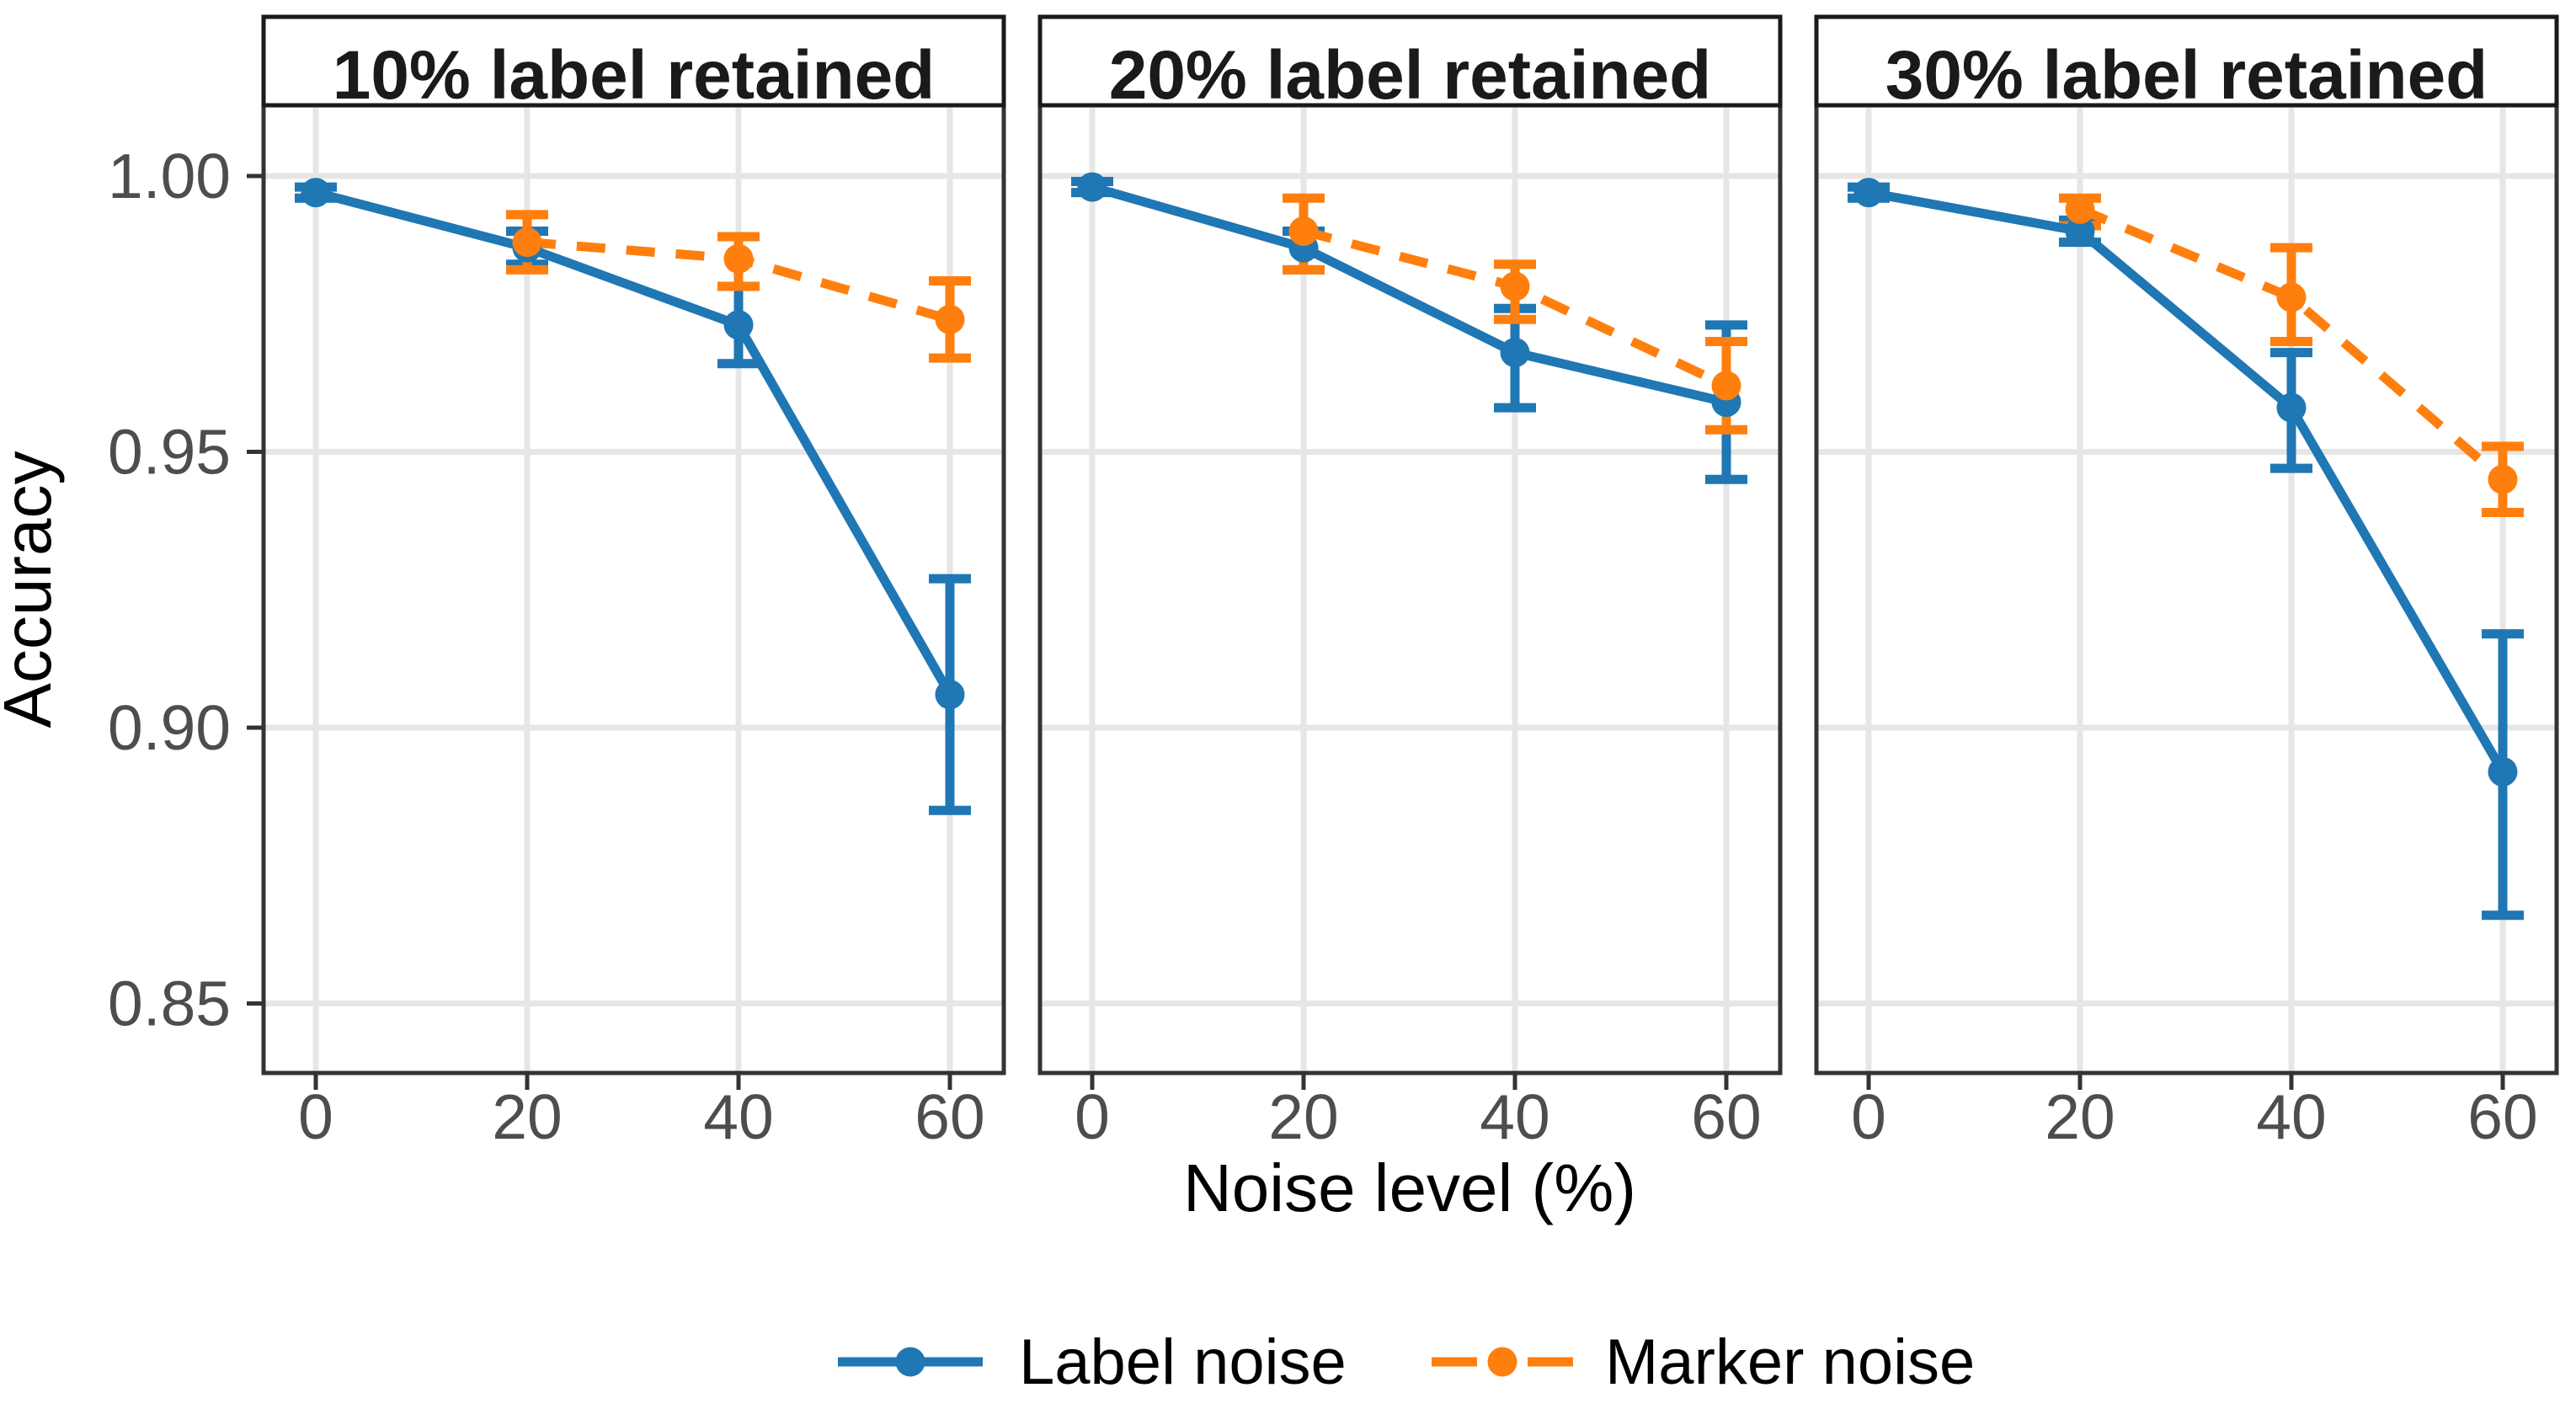  Describe the element at coordinates (169, 1004) in the screenshot. I see `y-tick-label: 0.85` at that location.